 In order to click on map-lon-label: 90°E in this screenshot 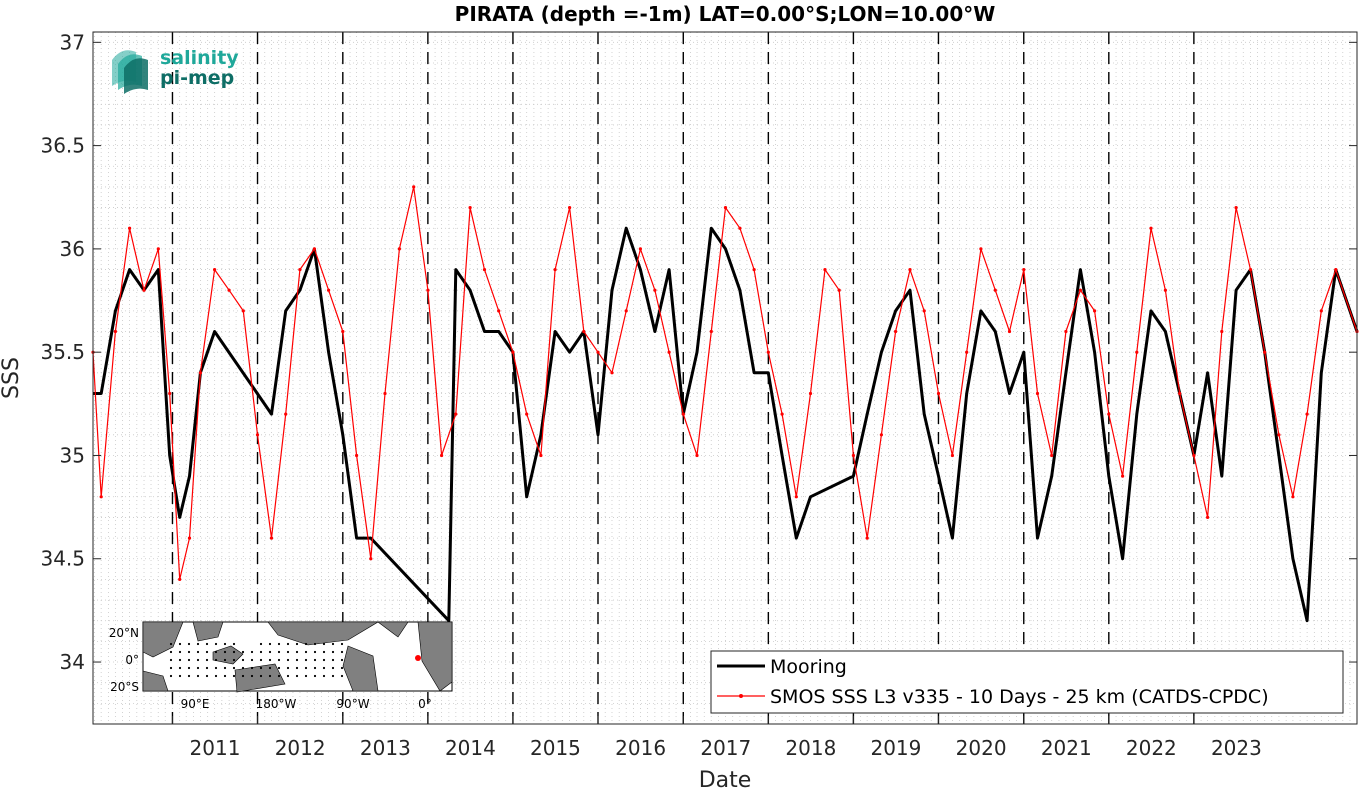, I will do `click(195, 704)`.